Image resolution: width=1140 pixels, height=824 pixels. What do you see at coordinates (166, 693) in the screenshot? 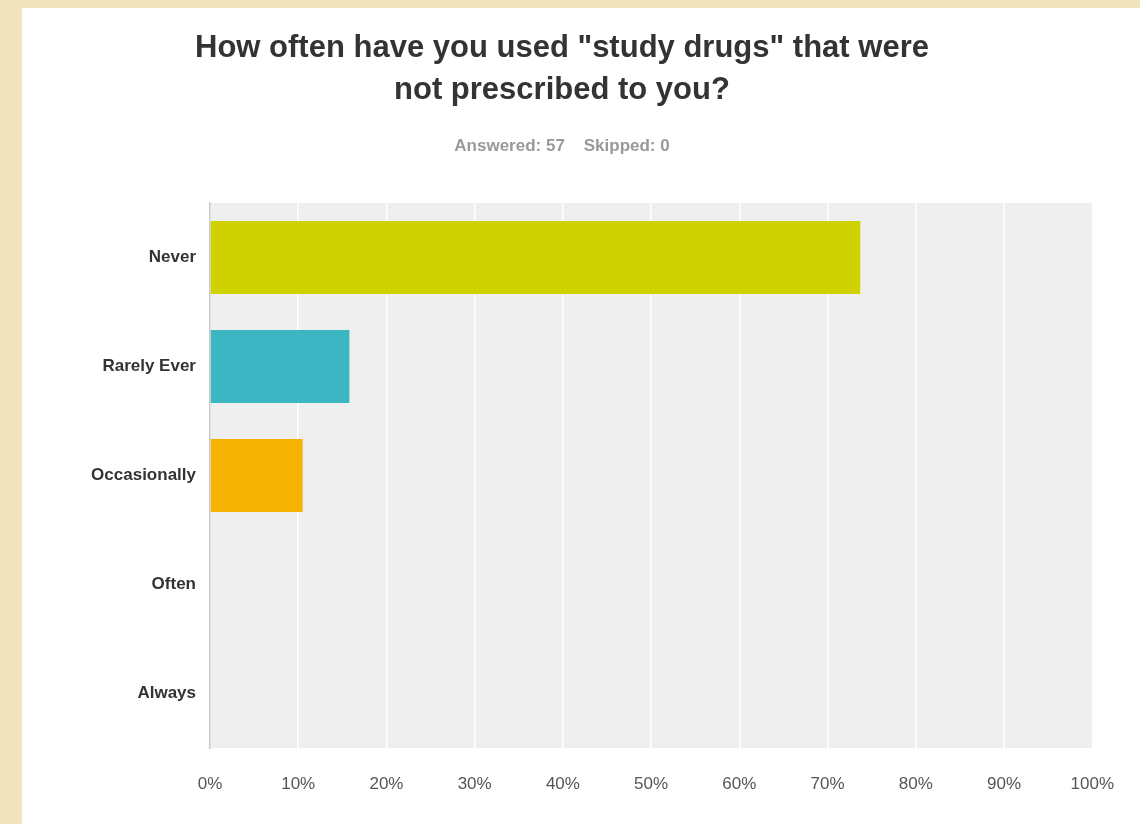
I see `y-tick-label: Always` at bounding box center [166, 693].